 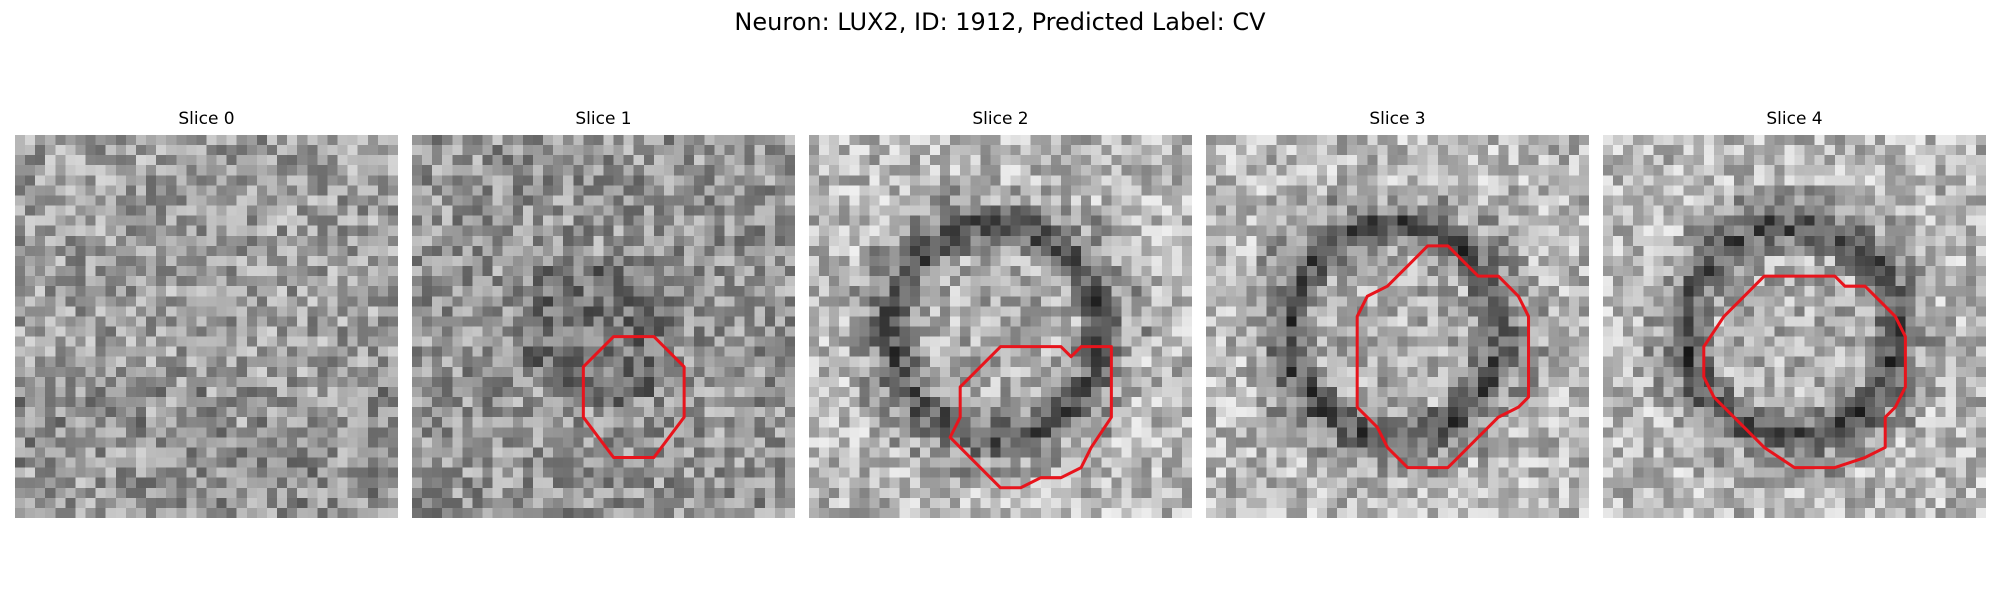 What do you see at coordinates (1794, 119) in the screenshot?
I see `slice-title: Slice 4` at bounding box center [1794, 119].